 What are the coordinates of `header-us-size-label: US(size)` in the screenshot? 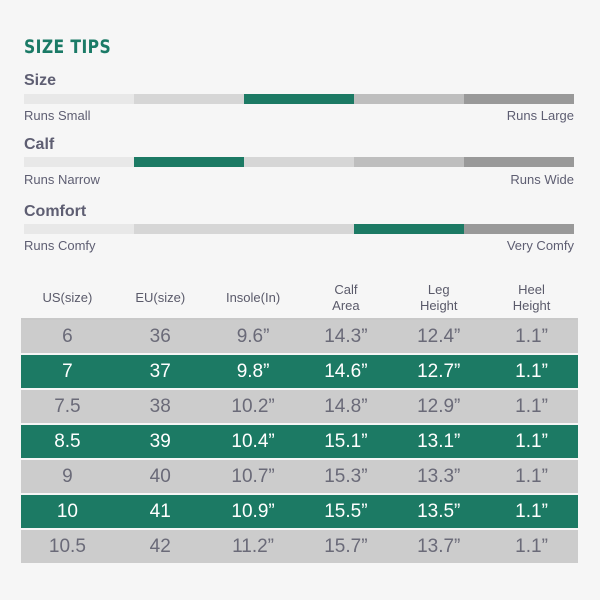 It's located at (67, 297).